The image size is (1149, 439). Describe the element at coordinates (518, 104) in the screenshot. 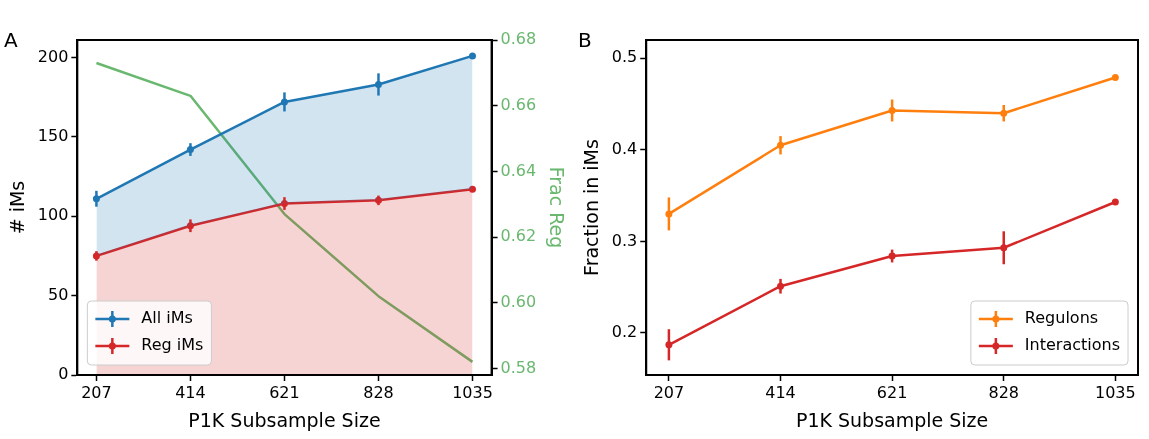

I see `y2-tick-label: 0.66` at that location.